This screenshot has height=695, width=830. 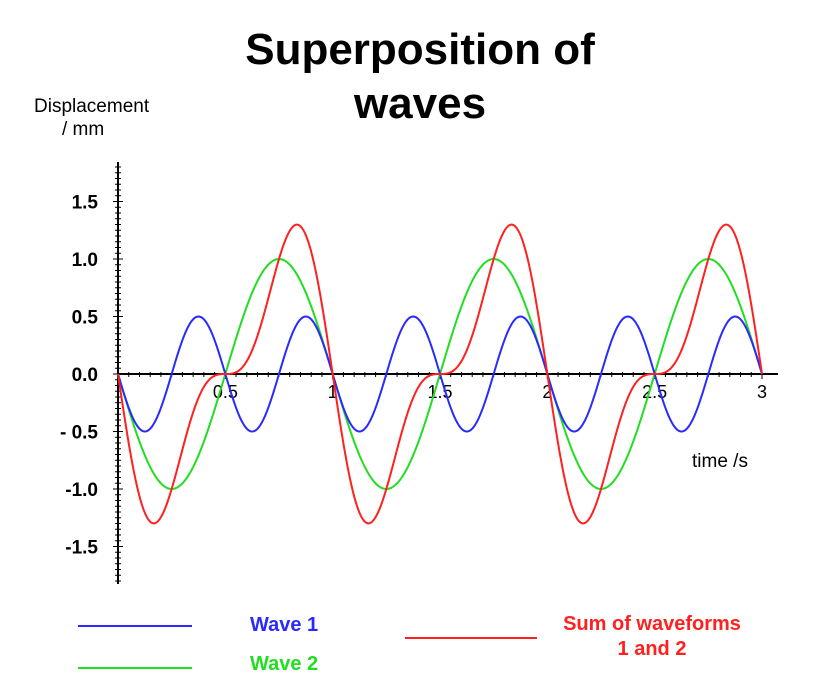 I want to click on legend-label-wave-2: Wave 2, so click(x=284, y=664).